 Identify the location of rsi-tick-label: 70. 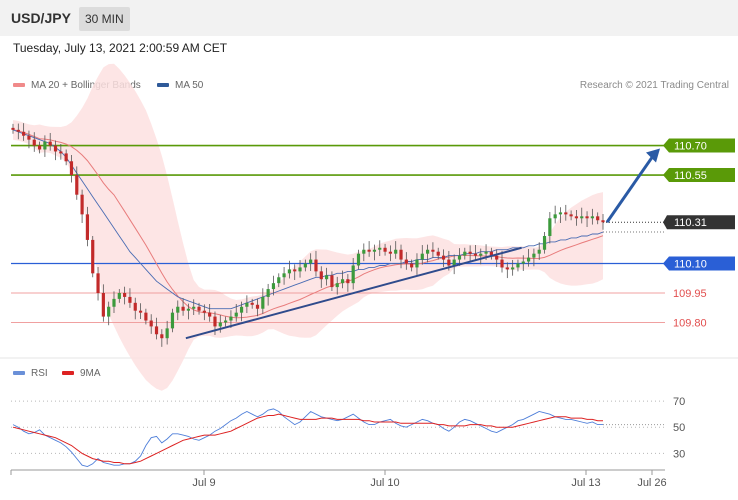
(679, 402).